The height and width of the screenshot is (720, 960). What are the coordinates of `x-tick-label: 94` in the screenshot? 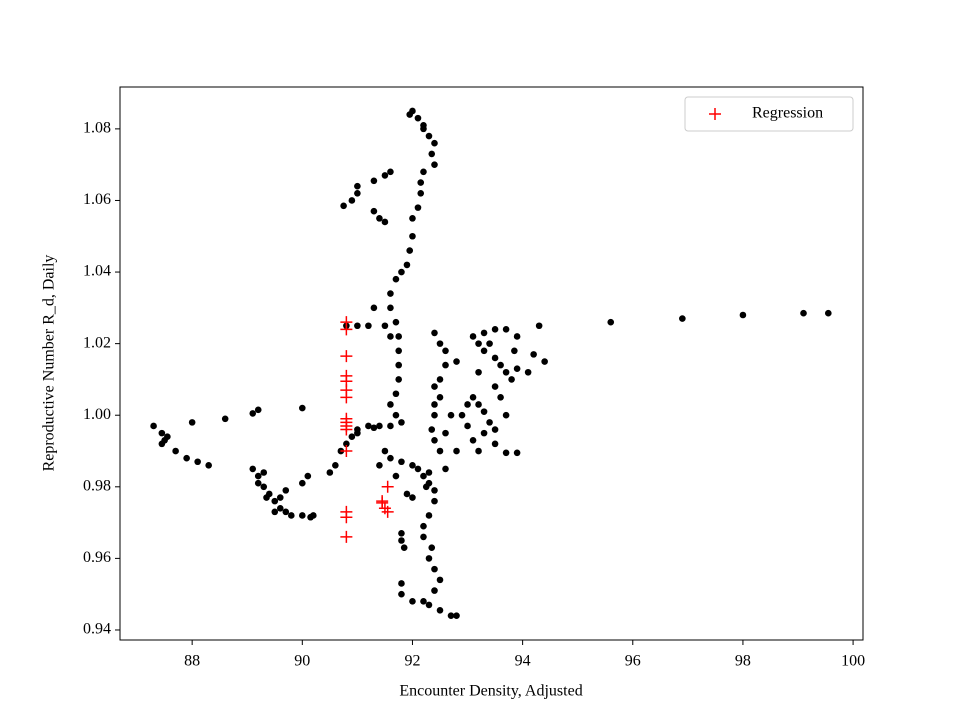 It's located at (523, 661).